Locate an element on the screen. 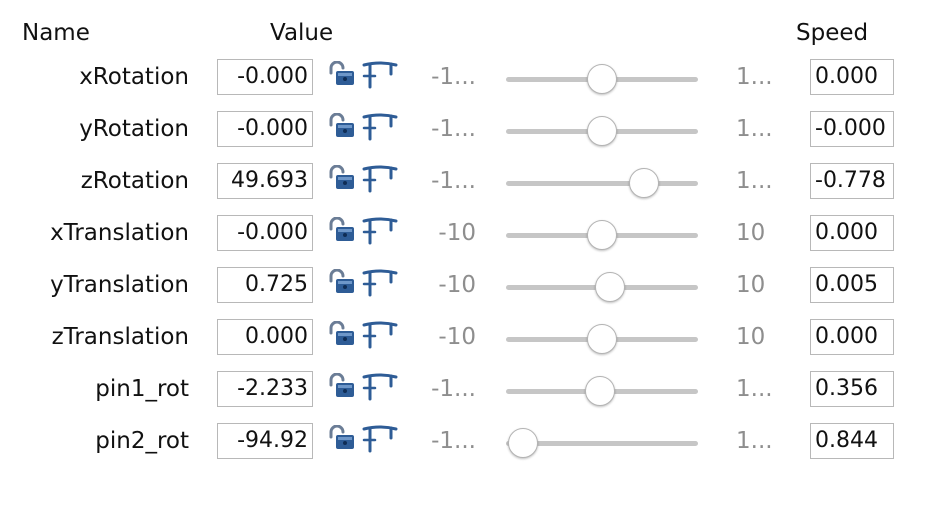 This screenshot has height=524, width=932. joint-value-field: -94.92 is located at coordinates (265, 441).